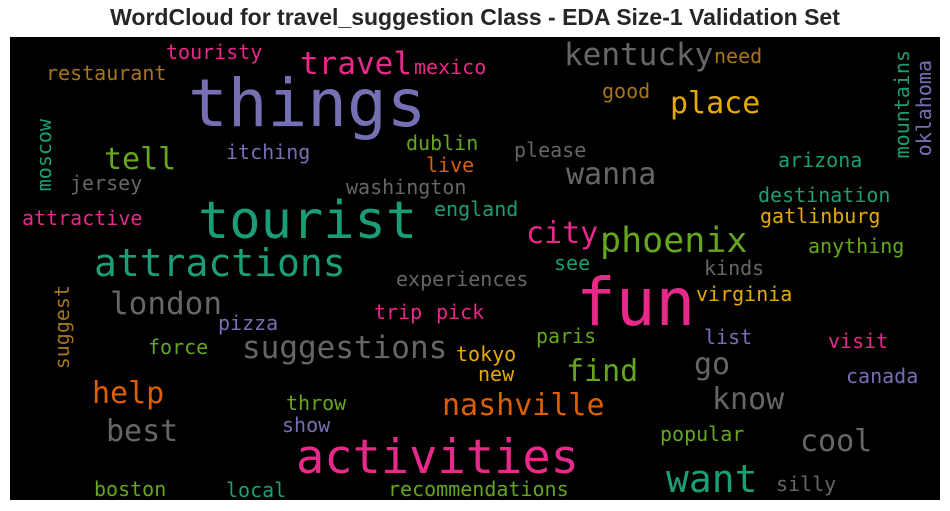 This screenshot has height=511, width=950. Describe the element at coordinates (478, 488) in the screenshot. I see `word-recommendations: recommendations` at that location.